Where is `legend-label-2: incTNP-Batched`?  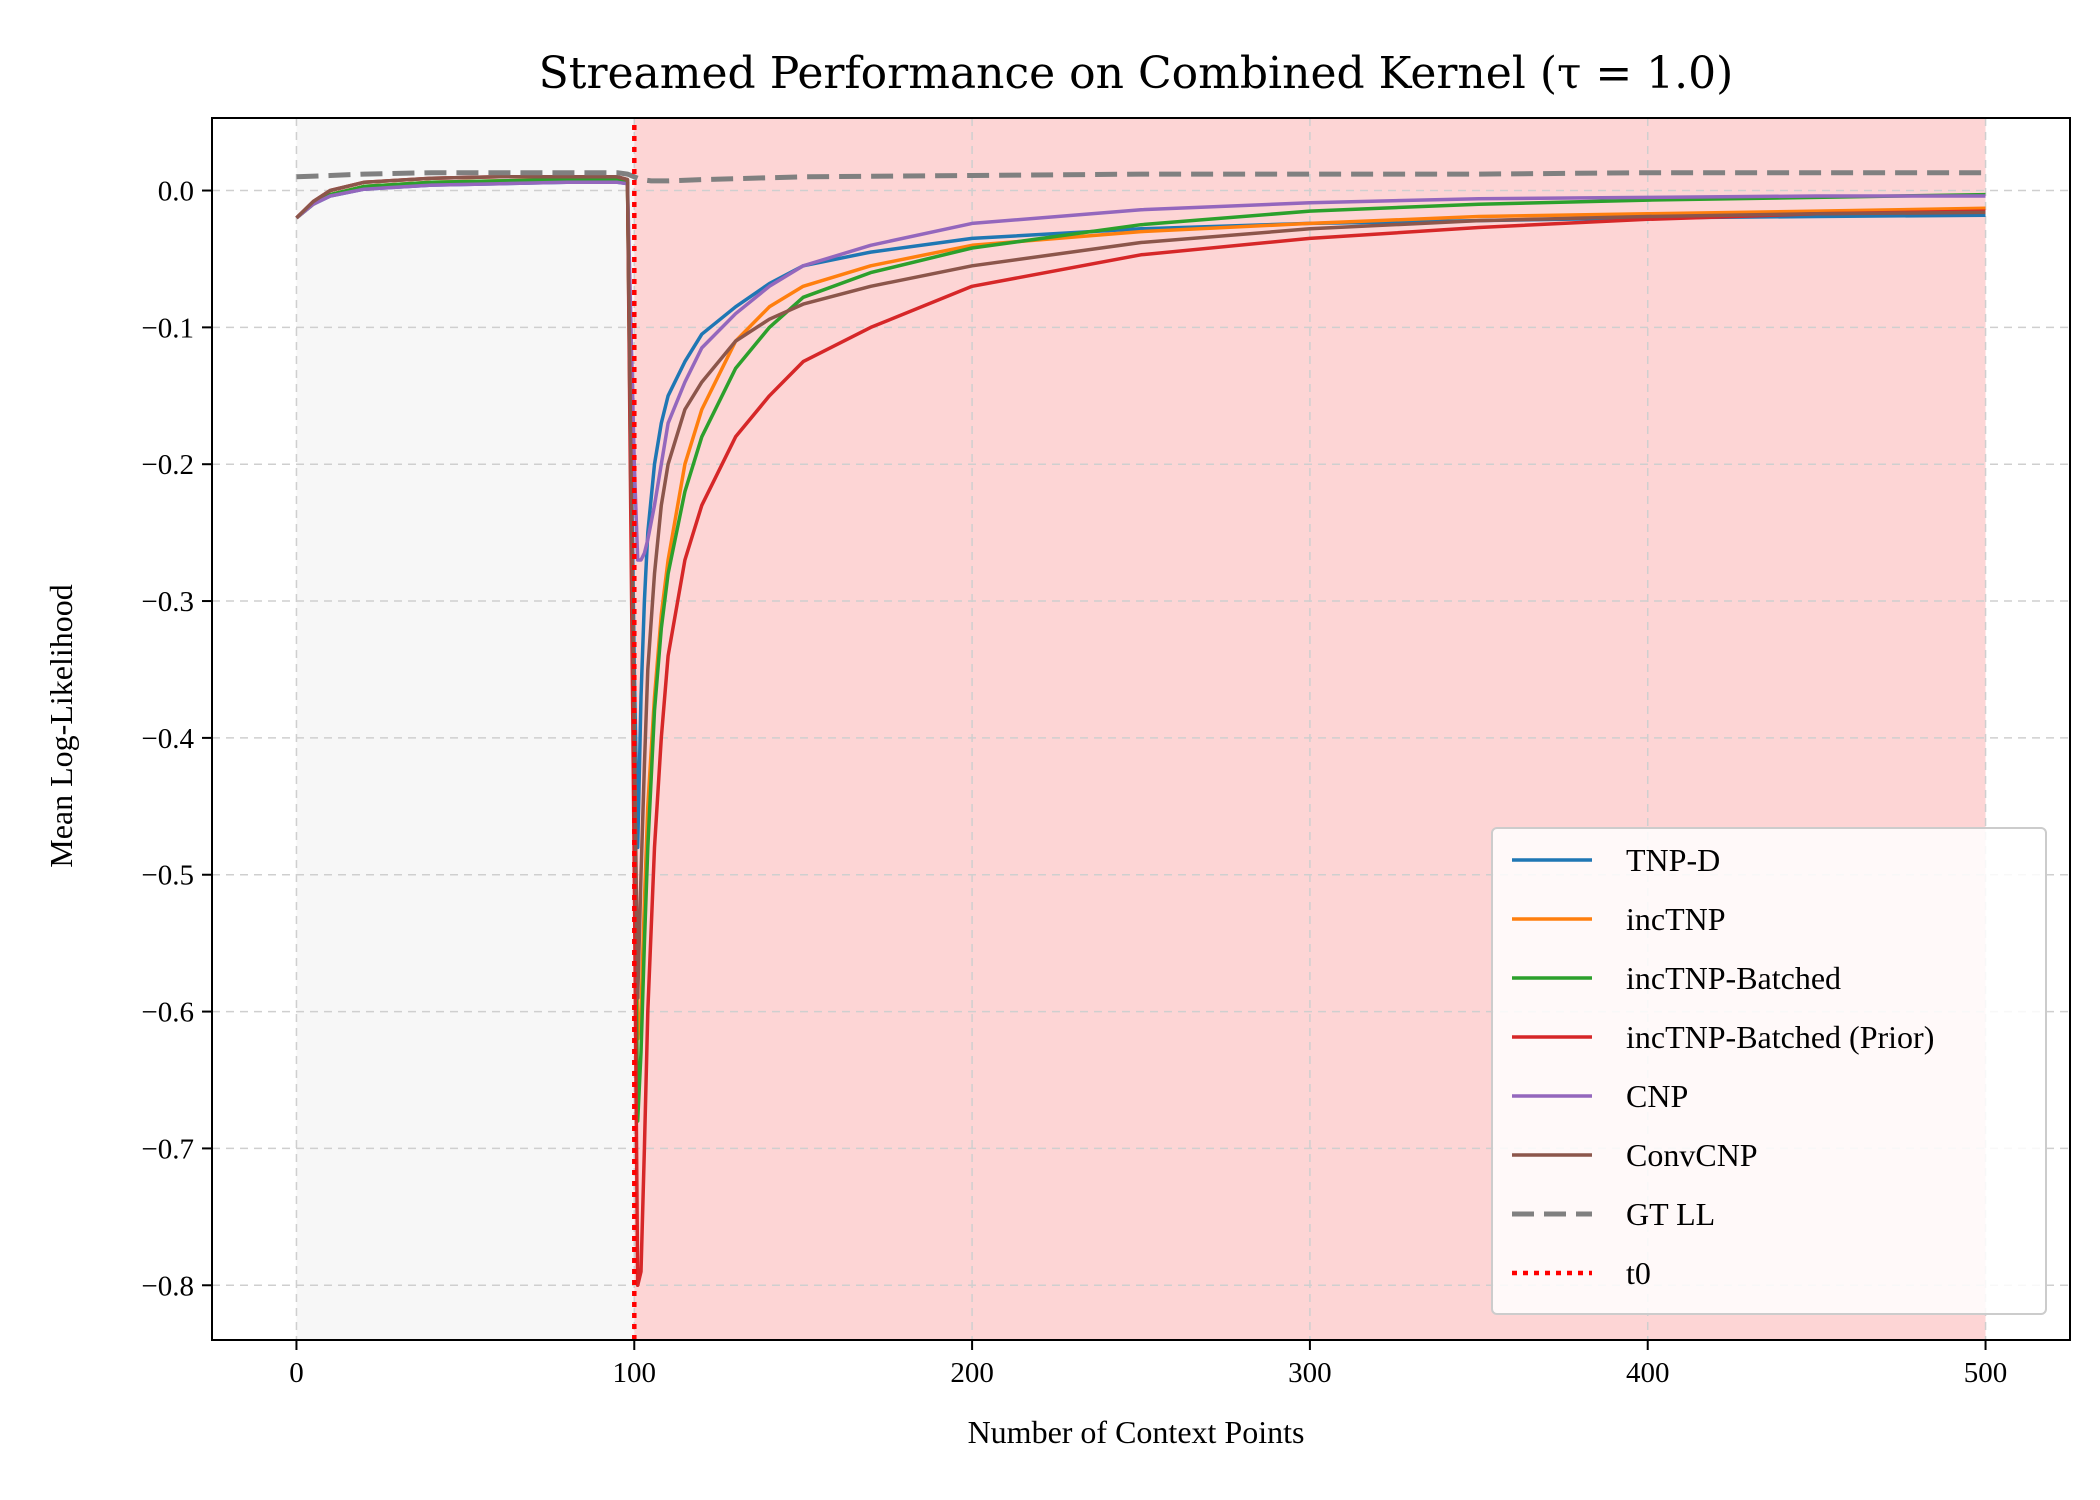 legend-label-2: incTNP-Batched is located at coordinates (1733, 978).